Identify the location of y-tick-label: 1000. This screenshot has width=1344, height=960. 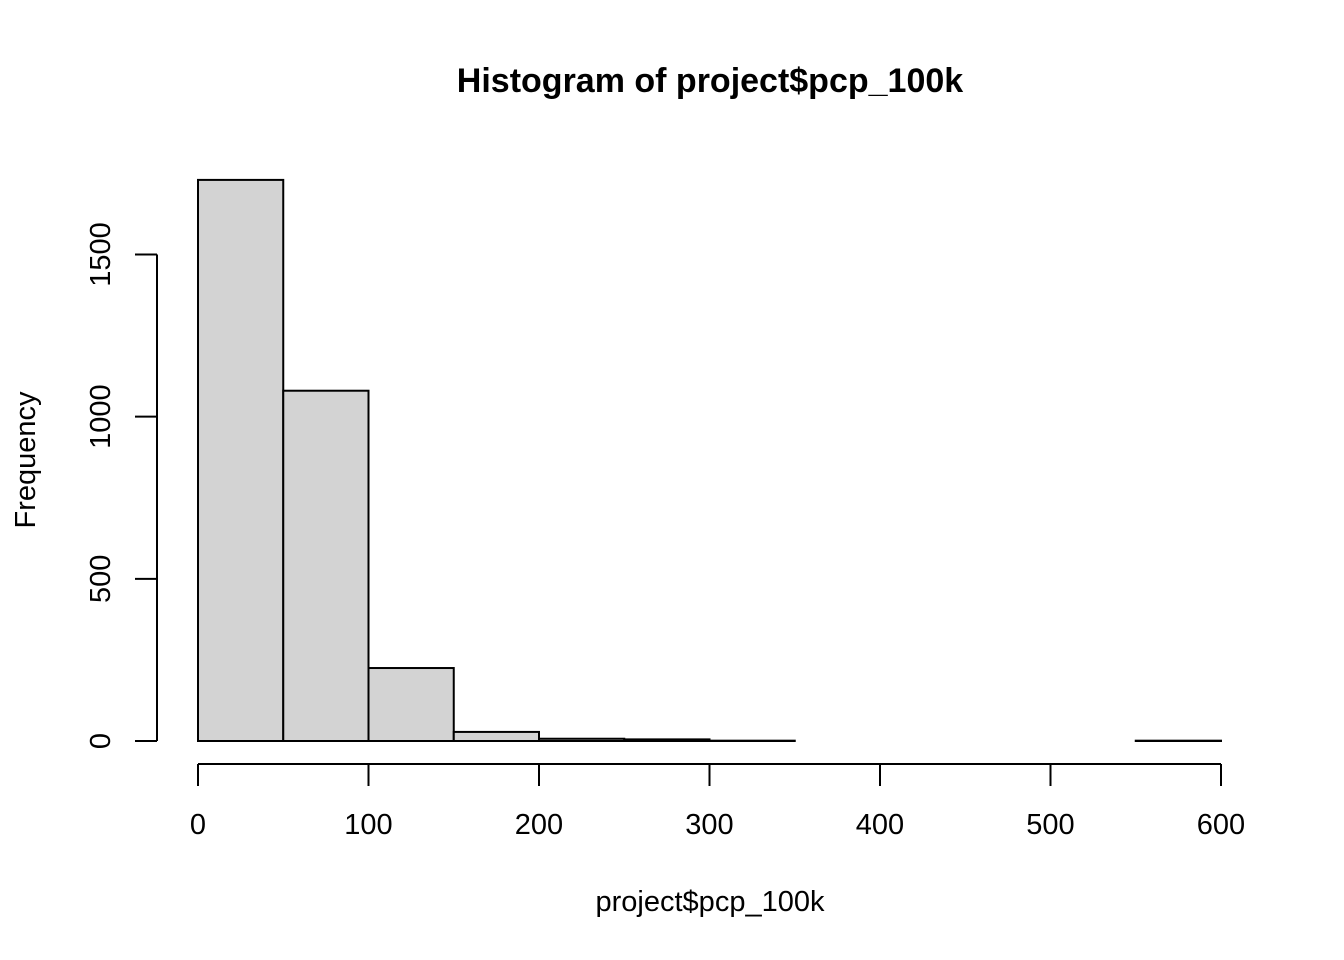
(101, 416).